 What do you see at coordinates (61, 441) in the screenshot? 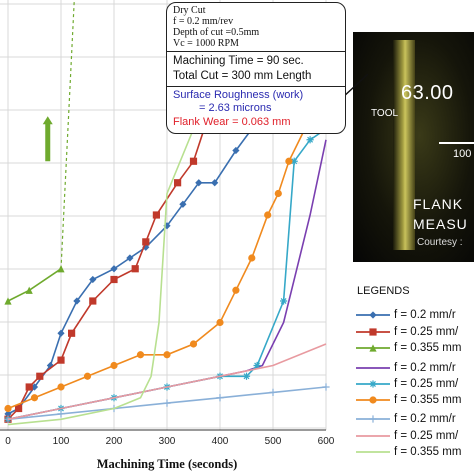
I see `x-tick-label: 100` at bounding box center [61, 441].